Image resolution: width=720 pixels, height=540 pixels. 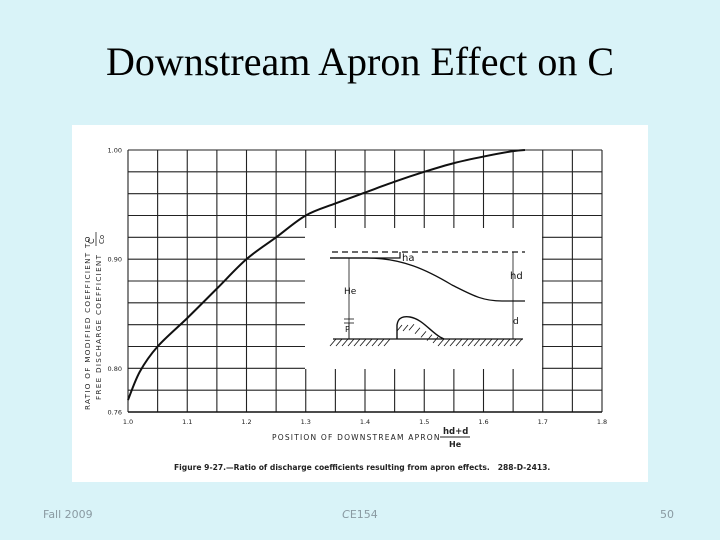 I want to click on footer-course-rest: E154, so click(x=363, y=514).